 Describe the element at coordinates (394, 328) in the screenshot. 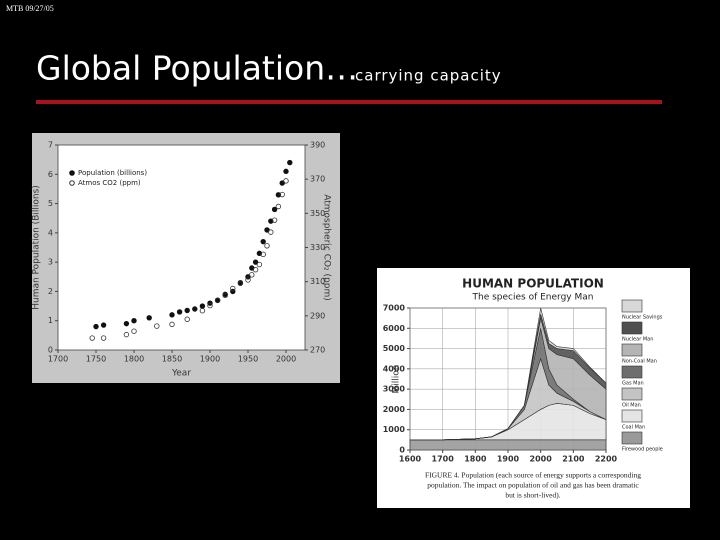

I see `y-tick-label: 6000` at that location.